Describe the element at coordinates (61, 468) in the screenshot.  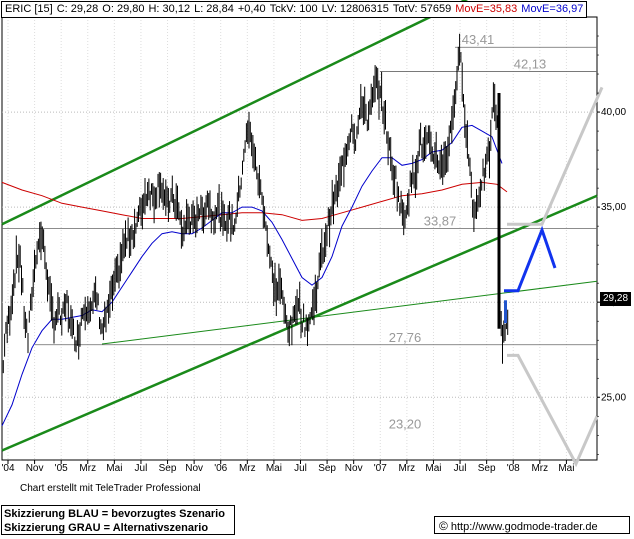
I see `x-tick-label: '05` at that location.